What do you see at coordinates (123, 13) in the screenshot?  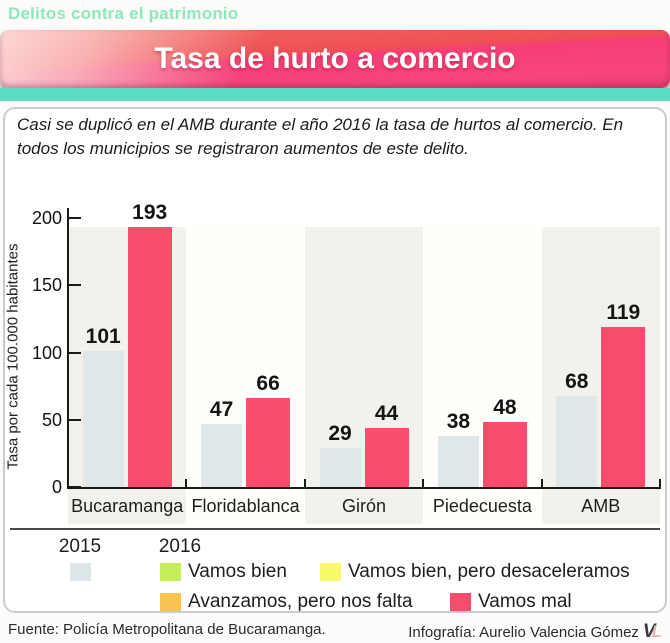 I see `kicker-text: Delitos contra el patrimonio` at bounding box center [123, 13].